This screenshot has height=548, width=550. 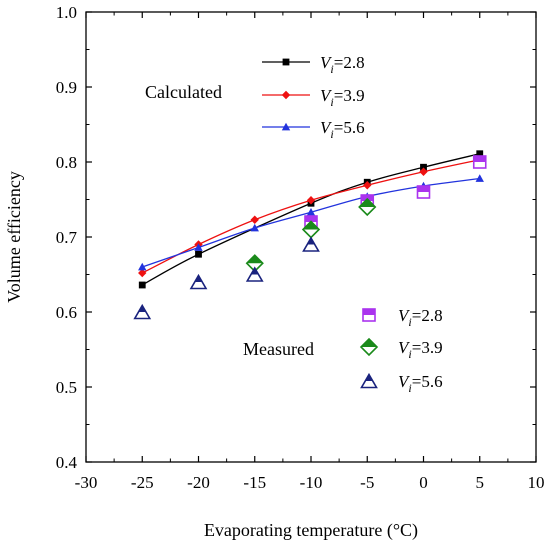 What do you see at coordinates (66, 387) in the screenshot?
I see `y-tick-label: 0.5` at bounding box center [66, 387].